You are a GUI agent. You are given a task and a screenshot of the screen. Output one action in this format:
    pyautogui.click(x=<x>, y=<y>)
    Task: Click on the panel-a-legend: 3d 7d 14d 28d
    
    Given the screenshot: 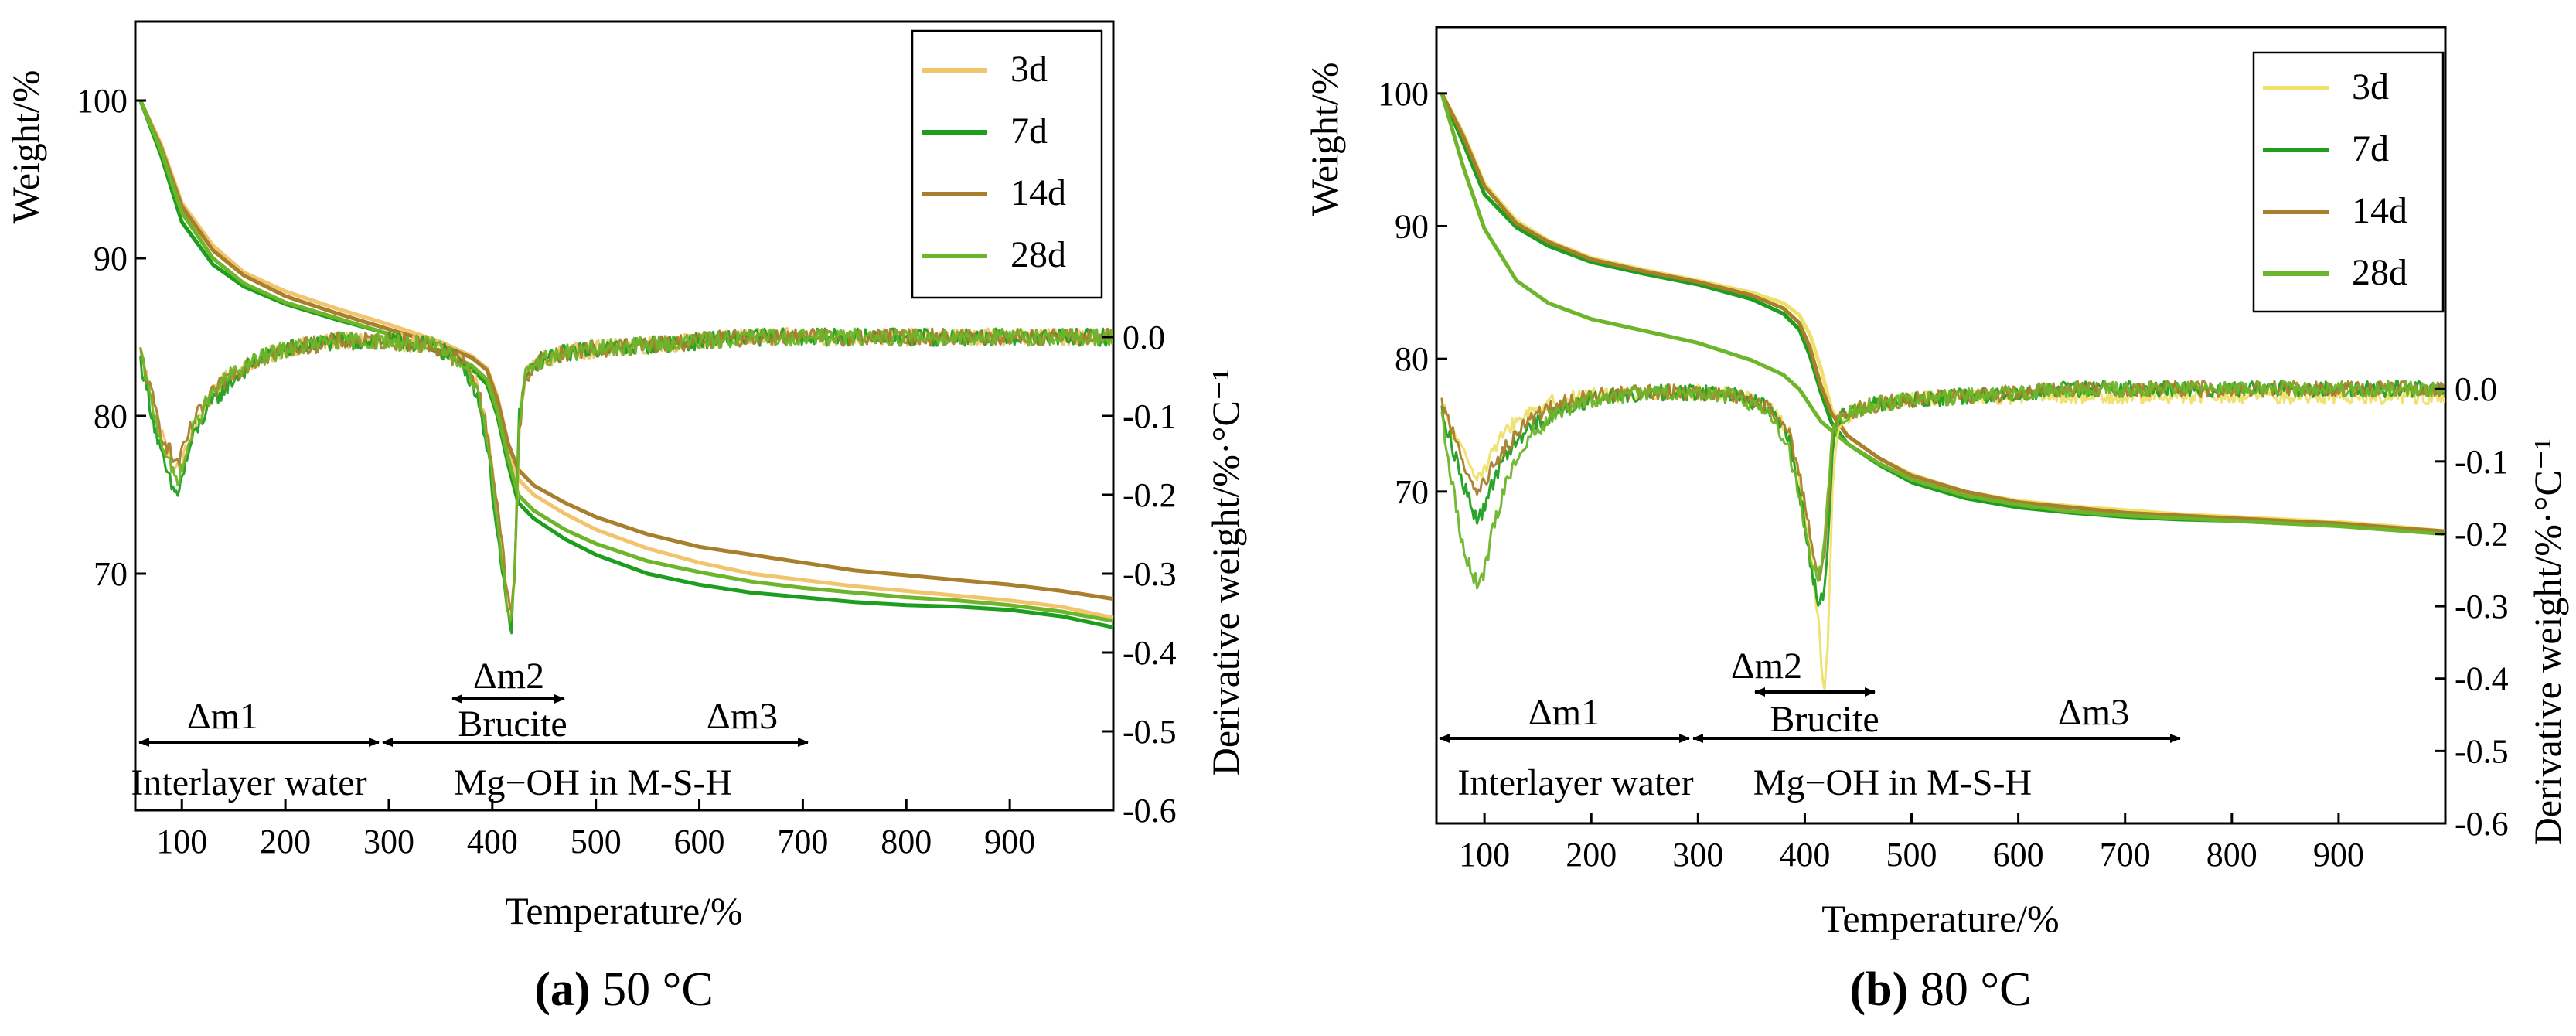 What is the action you would take?
    pyautogui.click(x=1007, y=164)
    